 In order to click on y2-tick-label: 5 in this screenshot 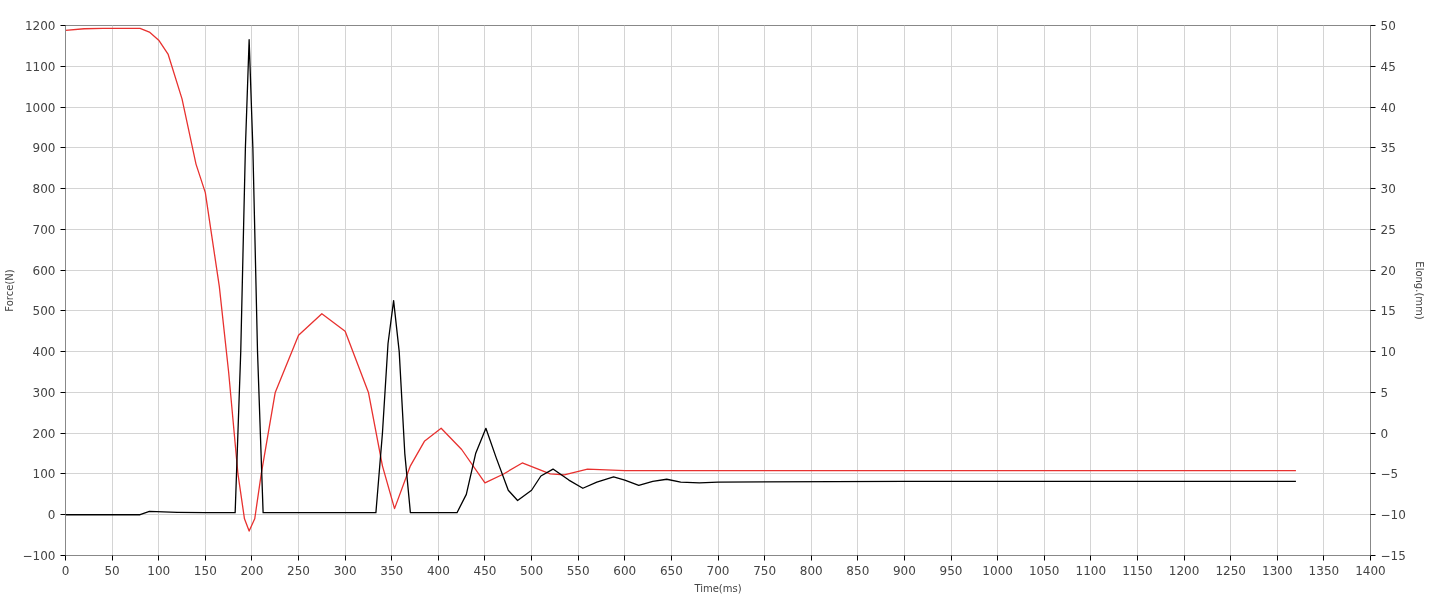, I will do `click(1384, 392)`.